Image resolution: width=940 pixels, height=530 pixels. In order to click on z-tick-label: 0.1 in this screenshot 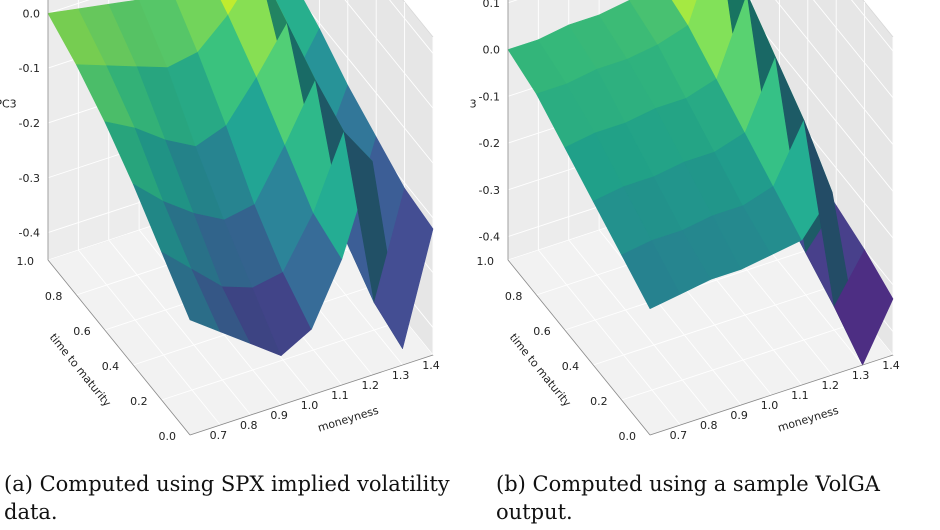, I will do `click(492, 5)`.